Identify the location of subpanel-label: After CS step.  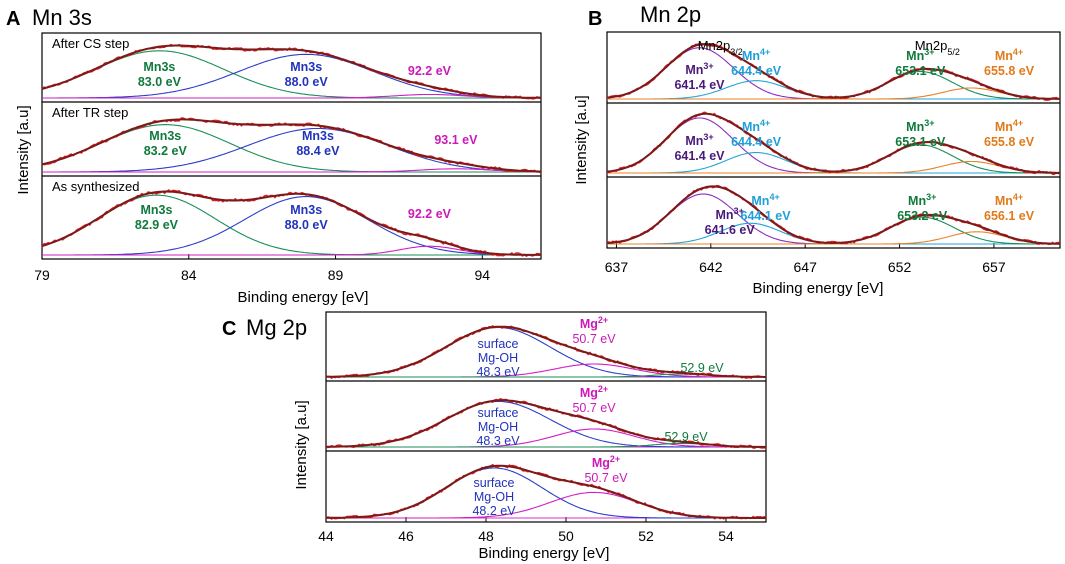
(90, 43).